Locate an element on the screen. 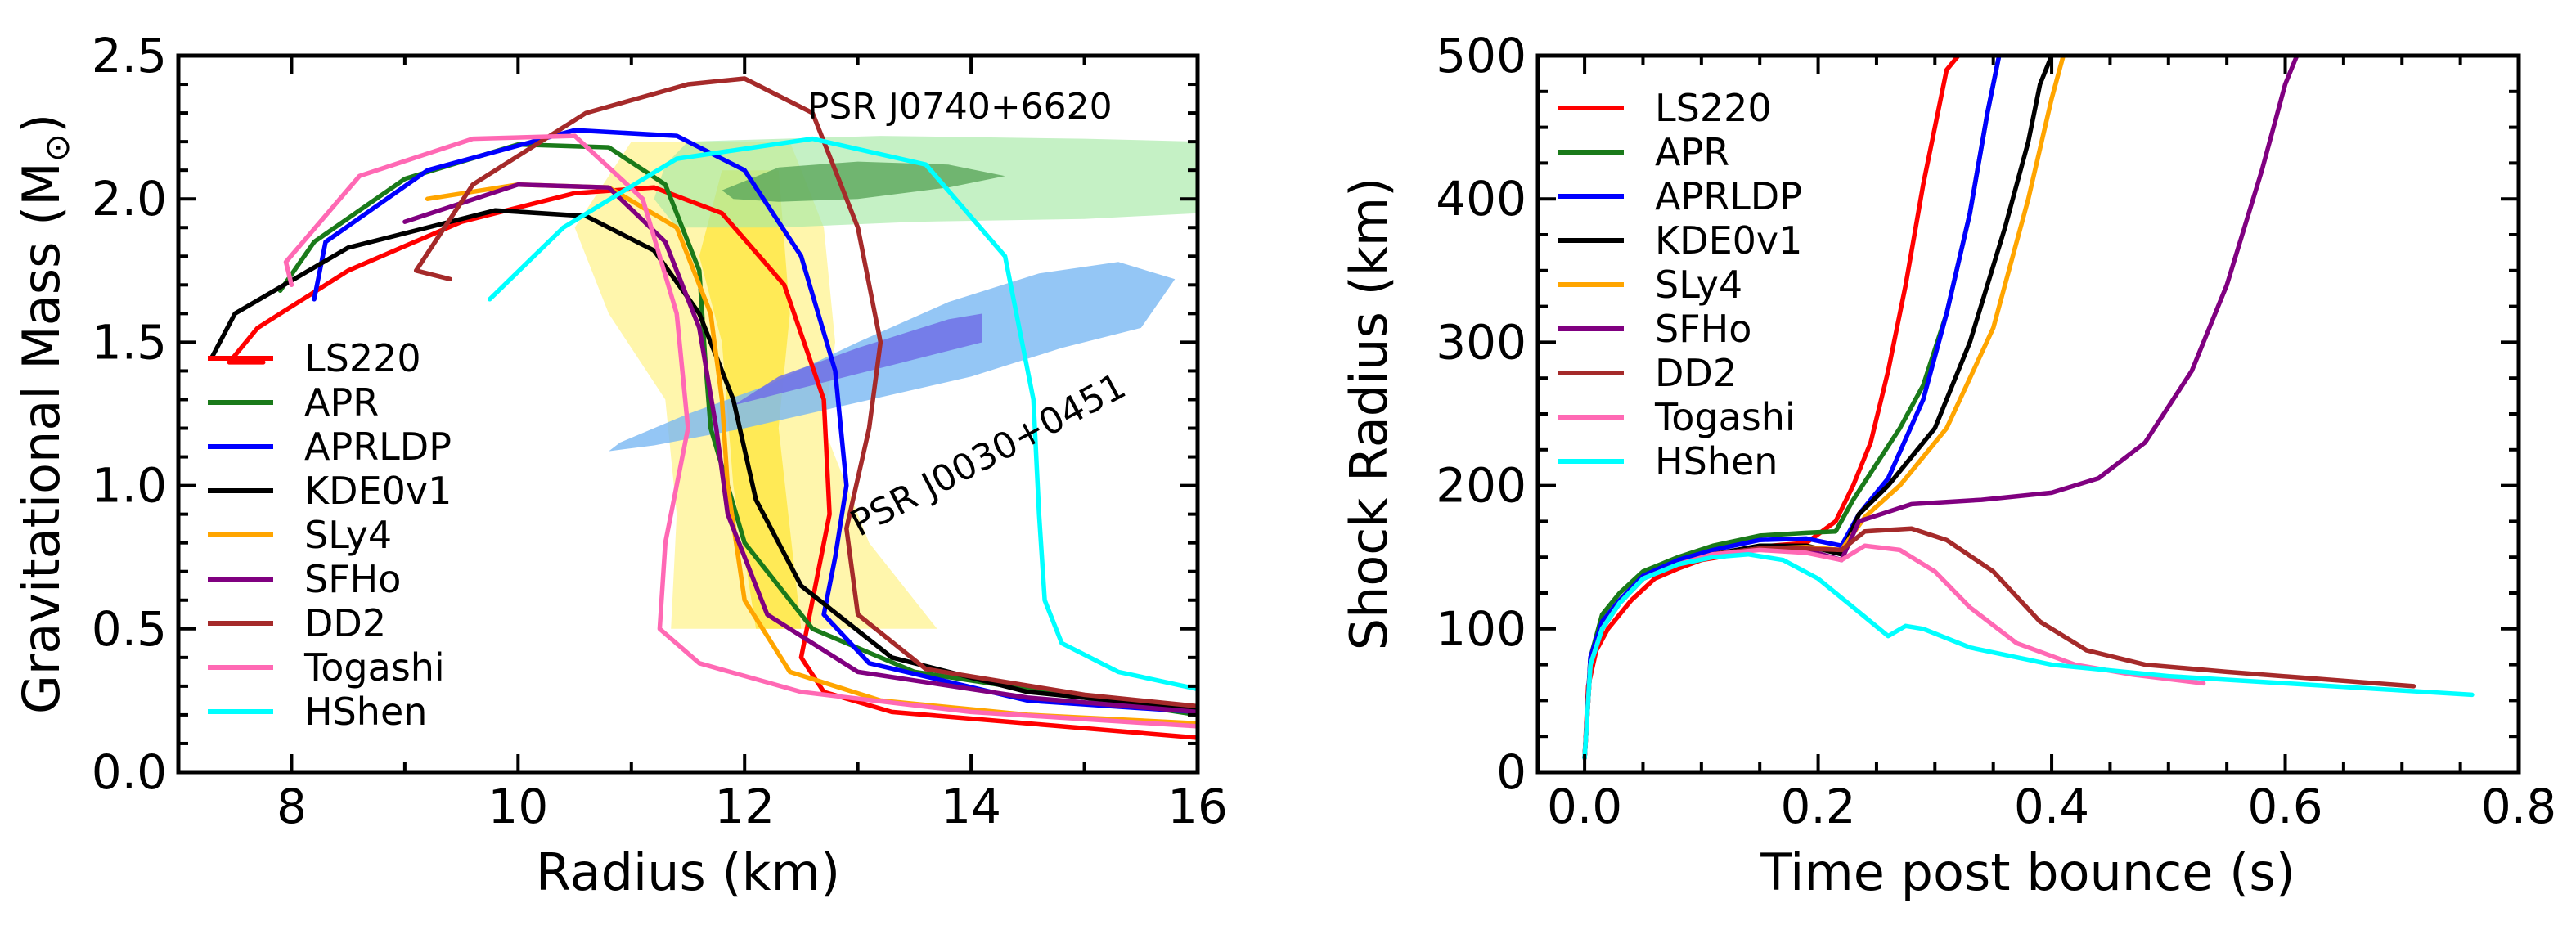 This screenshot has width=2576, height=939. x-tick-label: 0.8 is located at coordinates (2518, 806).